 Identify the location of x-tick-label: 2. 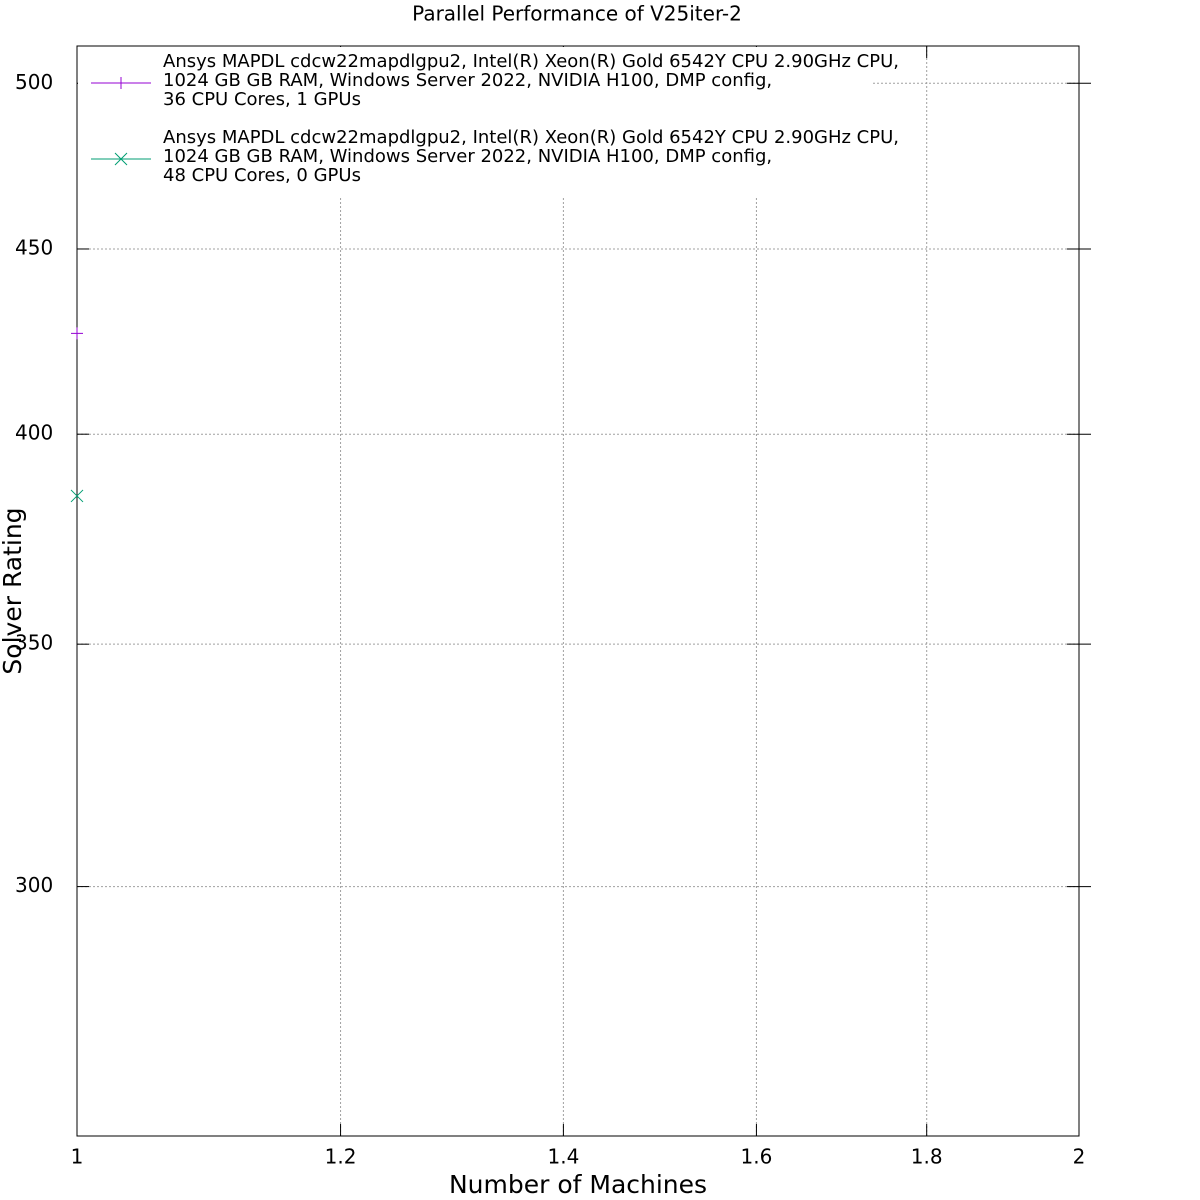
(1079, 1157).